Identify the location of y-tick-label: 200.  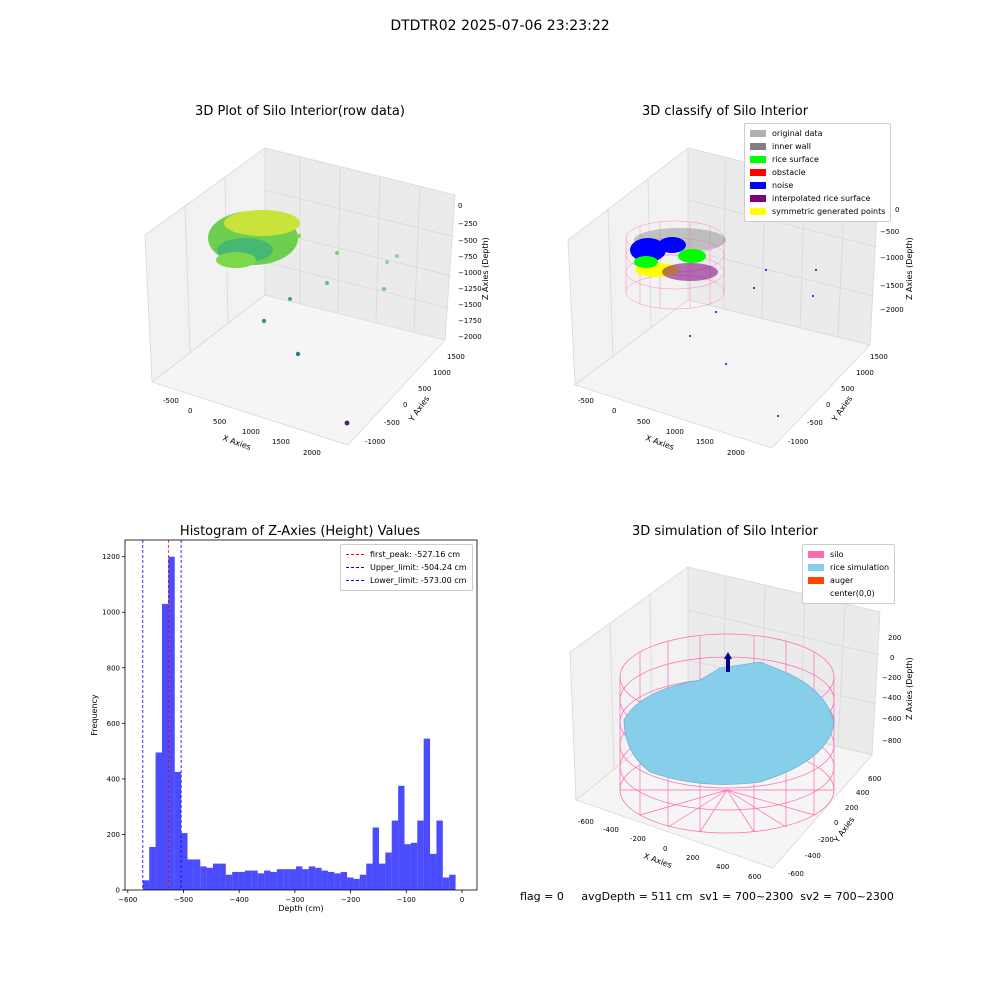
(113, 835).